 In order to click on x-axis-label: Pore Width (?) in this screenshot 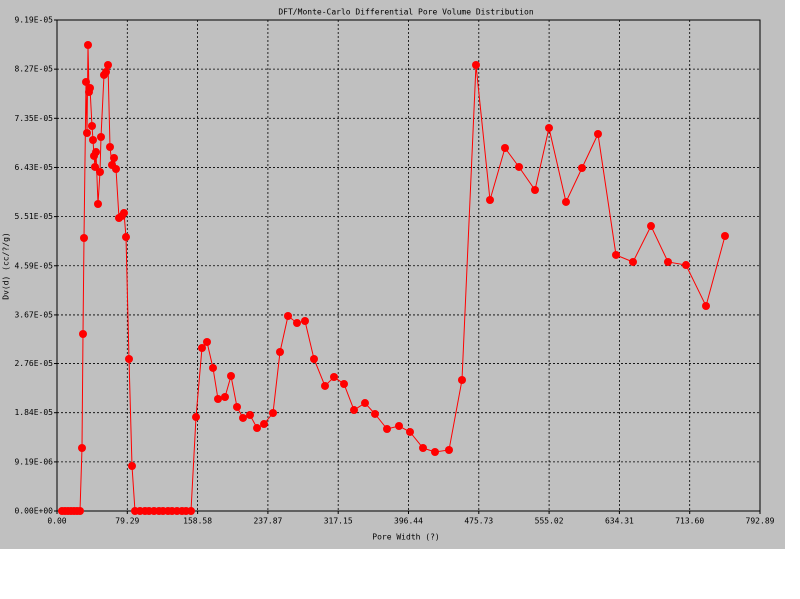, I will do `click(405, 537)`.